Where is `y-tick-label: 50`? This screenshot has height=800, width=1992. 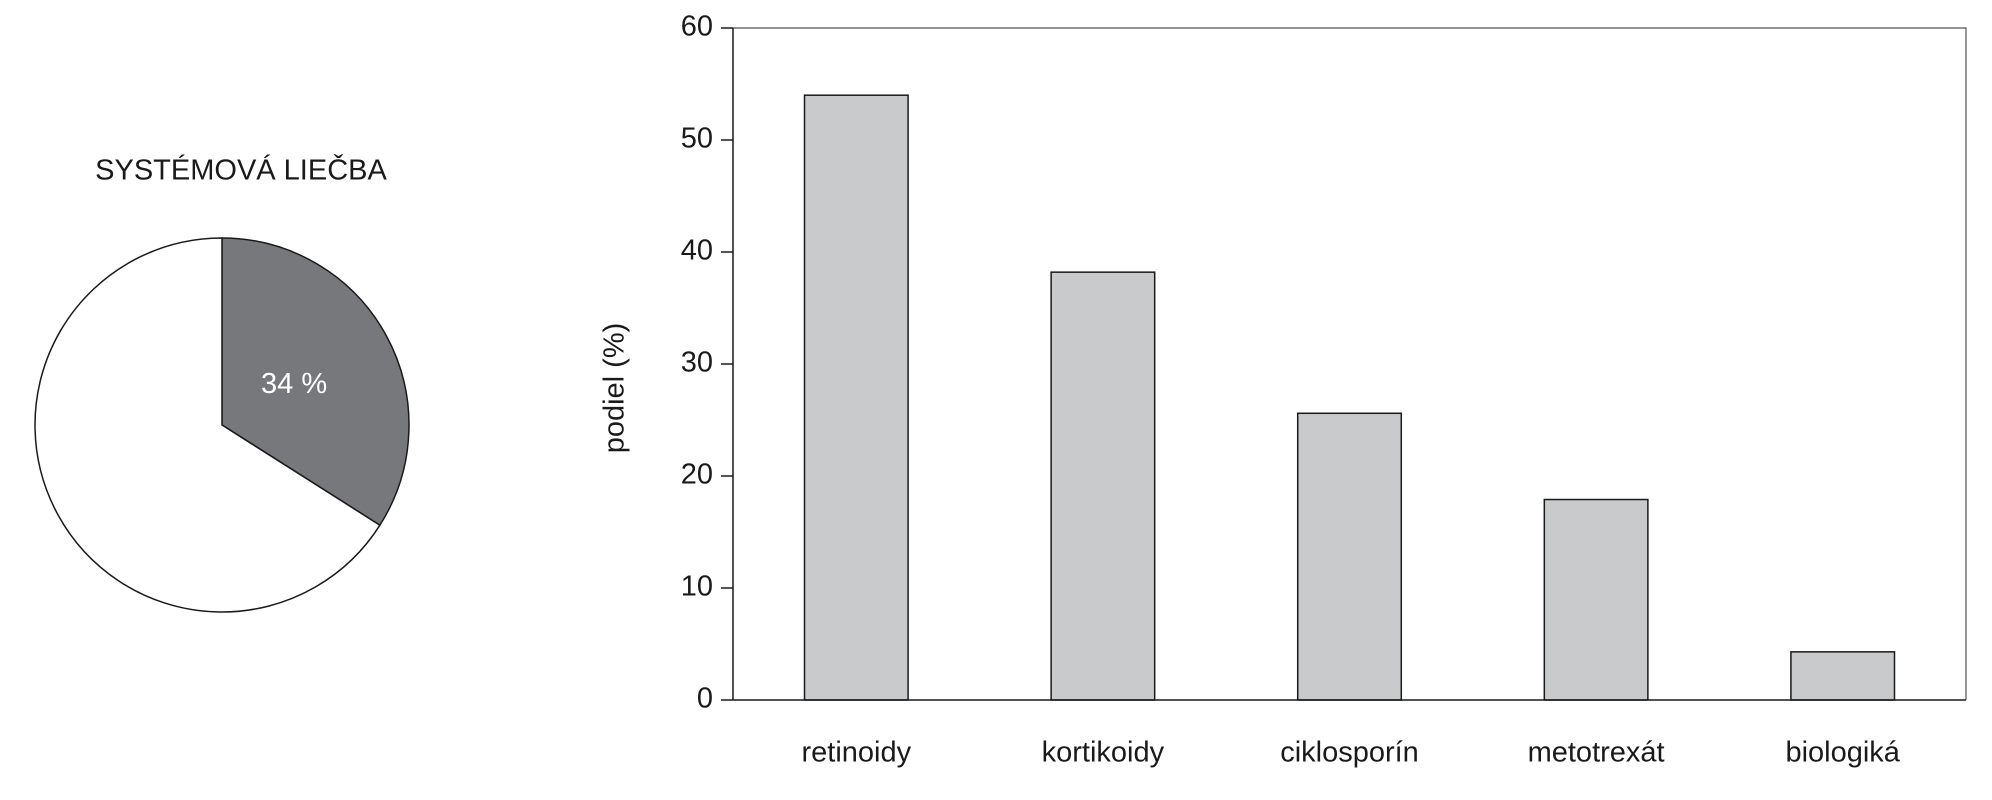 y-tick-label: 50 is located at coordinates (697, 139).